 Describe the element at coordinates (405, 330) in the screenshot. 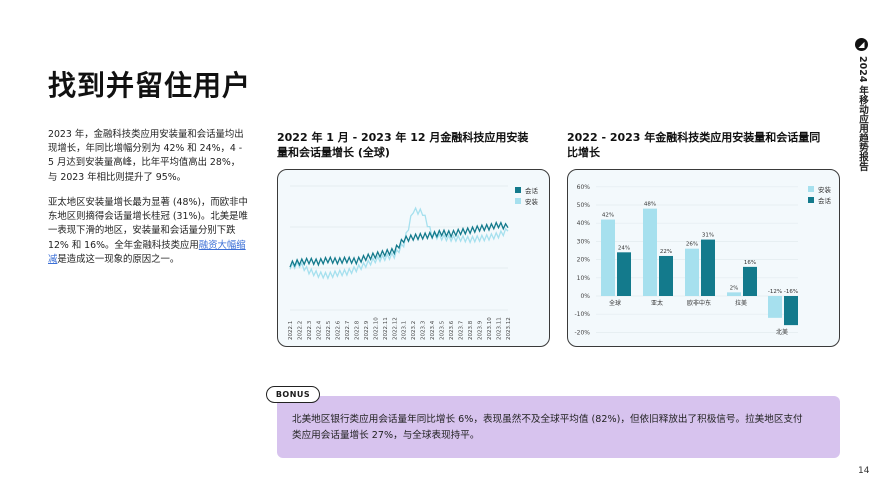

I see `svg-text: 2023.1` at that location.